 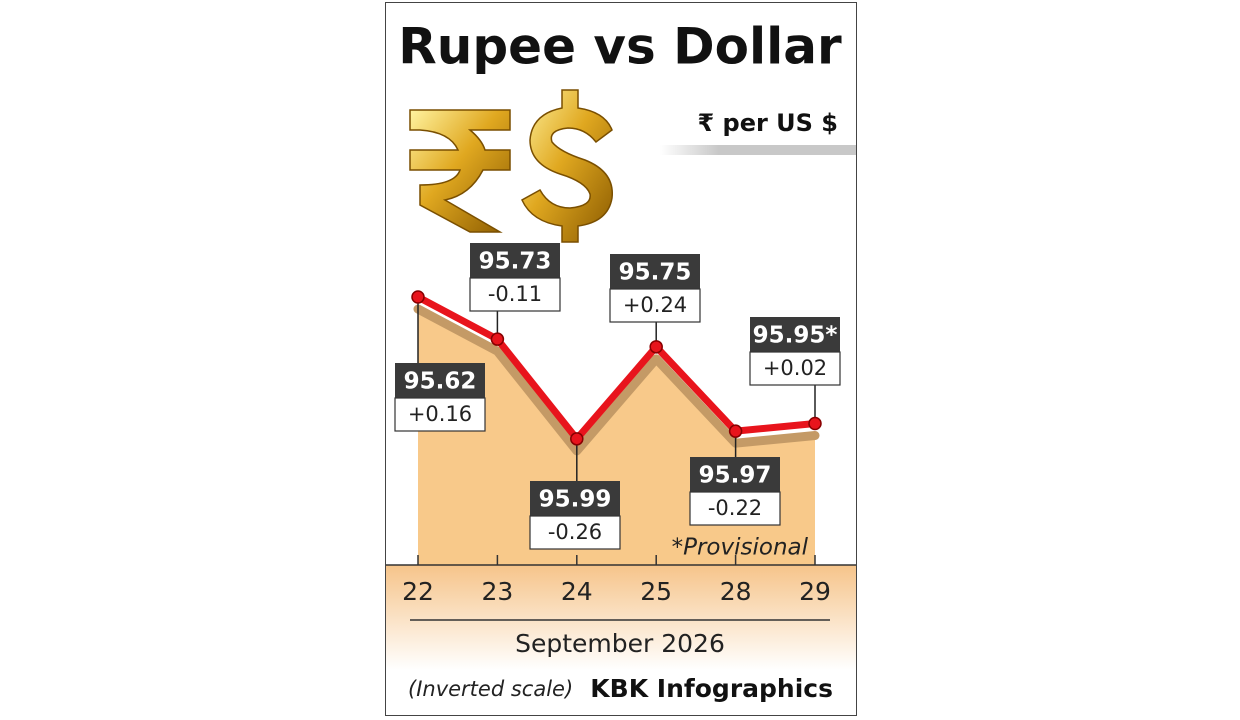 I want to click on x-tick-label: 29, so click(x=815, y=591).